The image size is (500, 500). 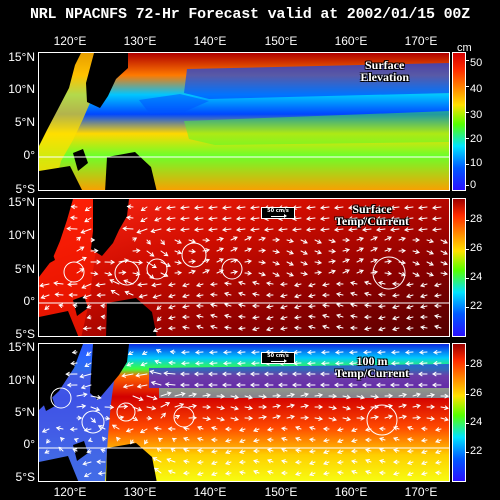 I want to click on surface-temp-current-label-line1: Surface, so click(x=372, y=209).